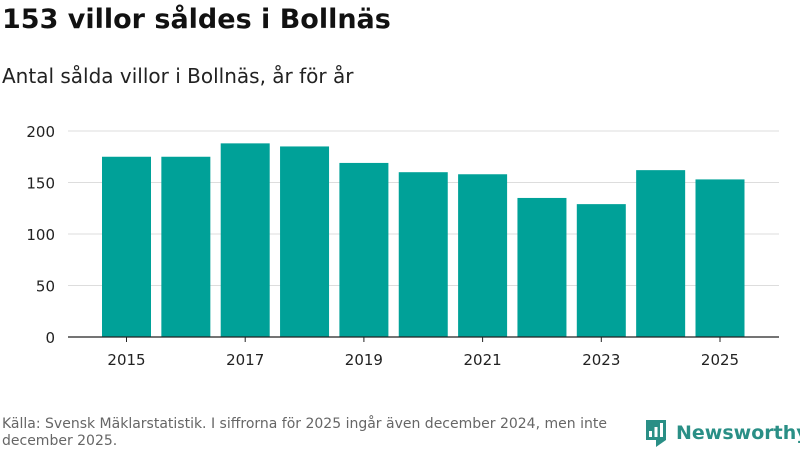 The height and width of the screenshot is (450, 800). I want to click on x-tick-label-2025: 2025, so click(720, 360).